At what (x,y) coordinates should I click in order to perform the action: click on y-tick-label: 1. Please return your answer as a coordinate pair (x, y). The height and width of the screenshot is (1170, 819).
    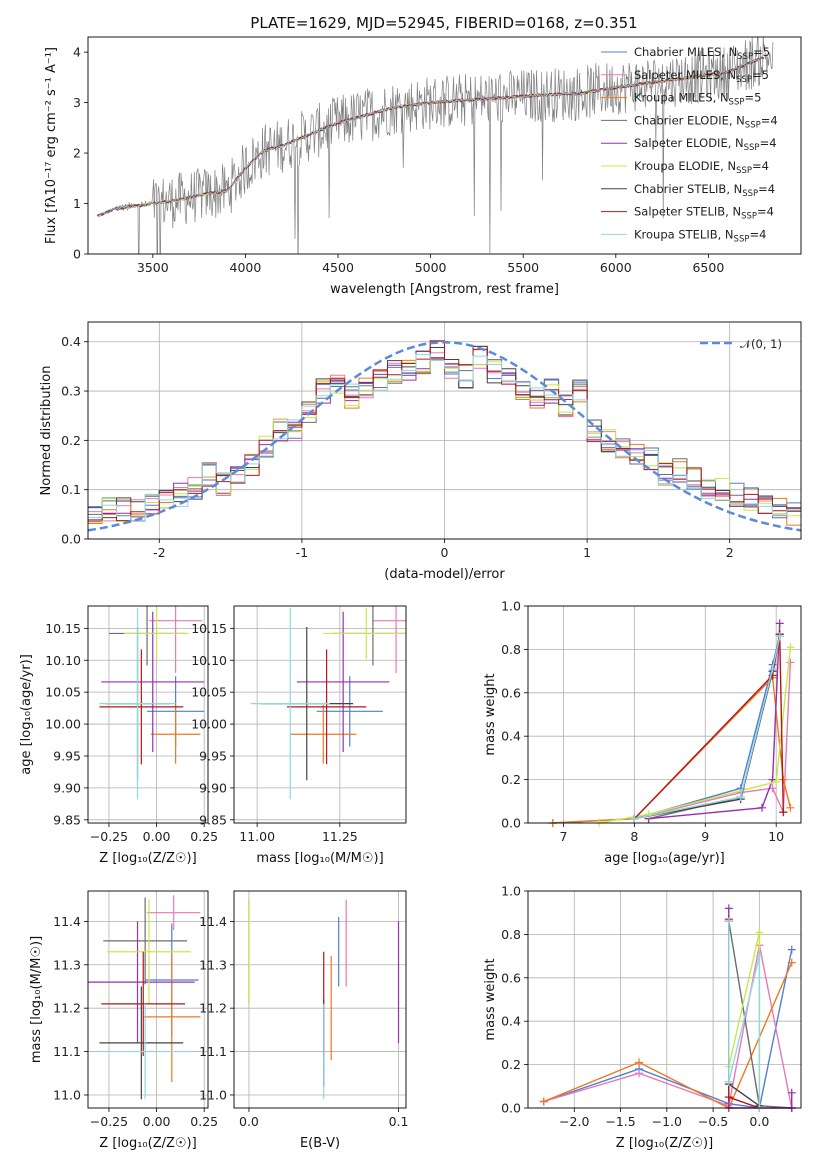
    Looking at the image, I should click on (77, 203).